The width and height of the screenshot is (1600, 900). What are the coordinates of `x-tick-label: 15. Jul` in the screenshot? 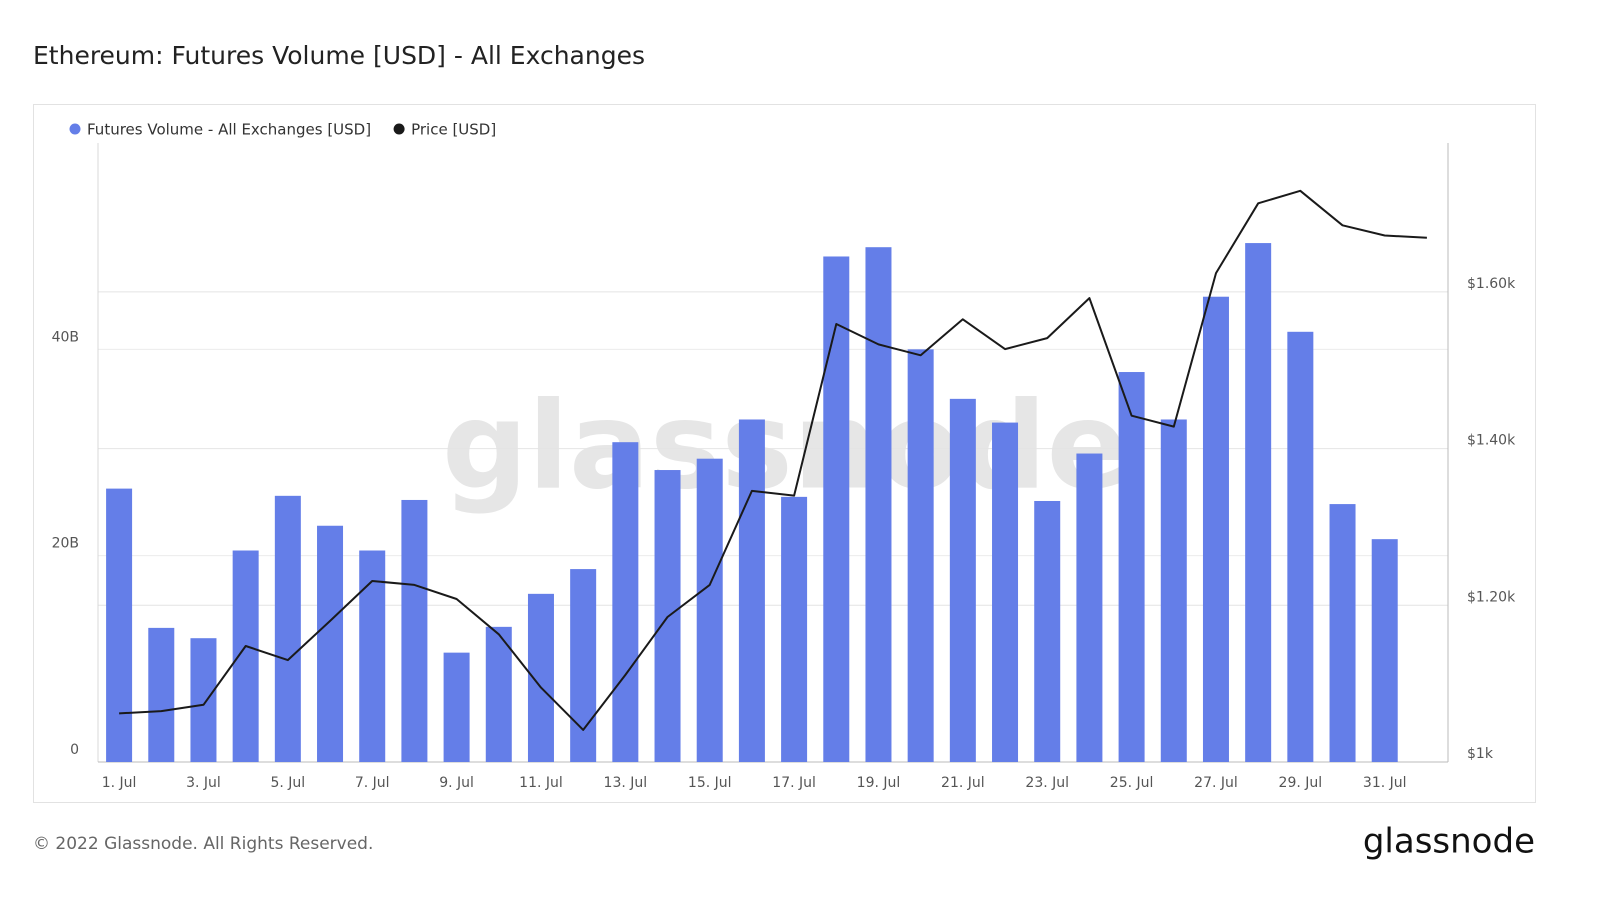 It's located at (710, 783).